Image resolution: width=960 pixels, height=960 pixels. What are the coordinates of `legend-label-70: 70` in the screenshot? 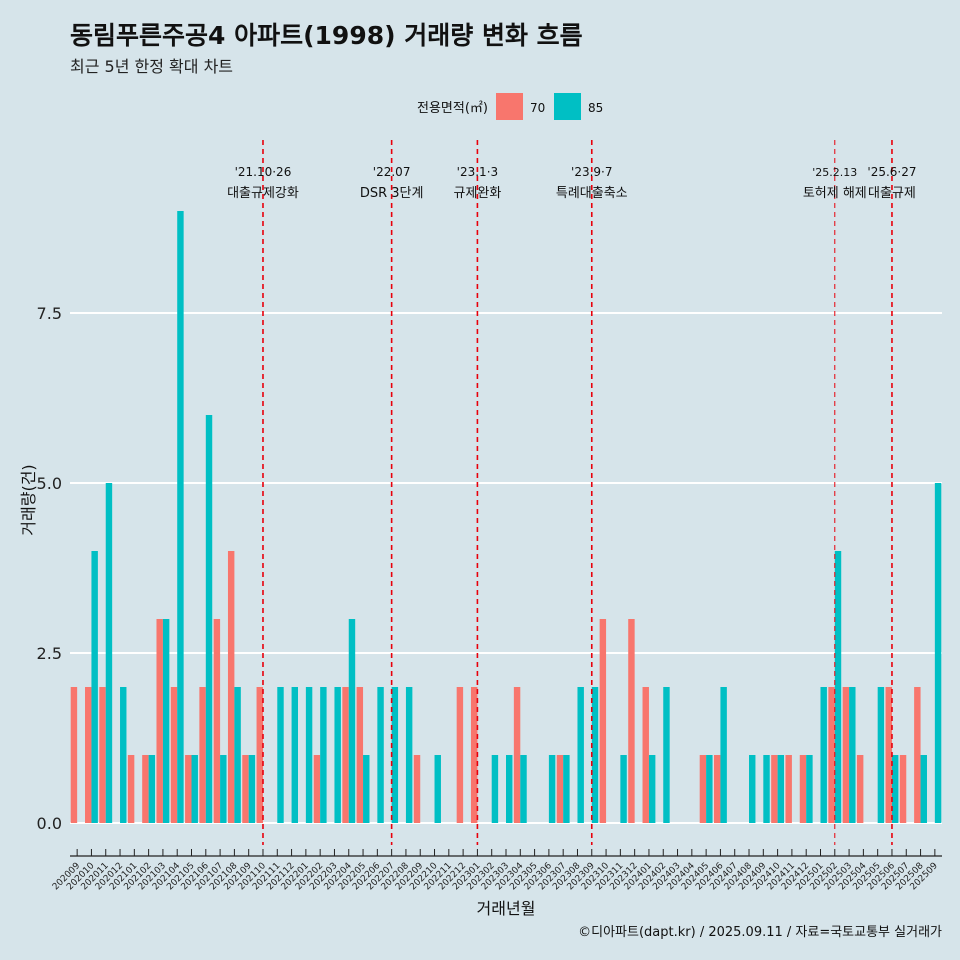 It's located at (537, 108).